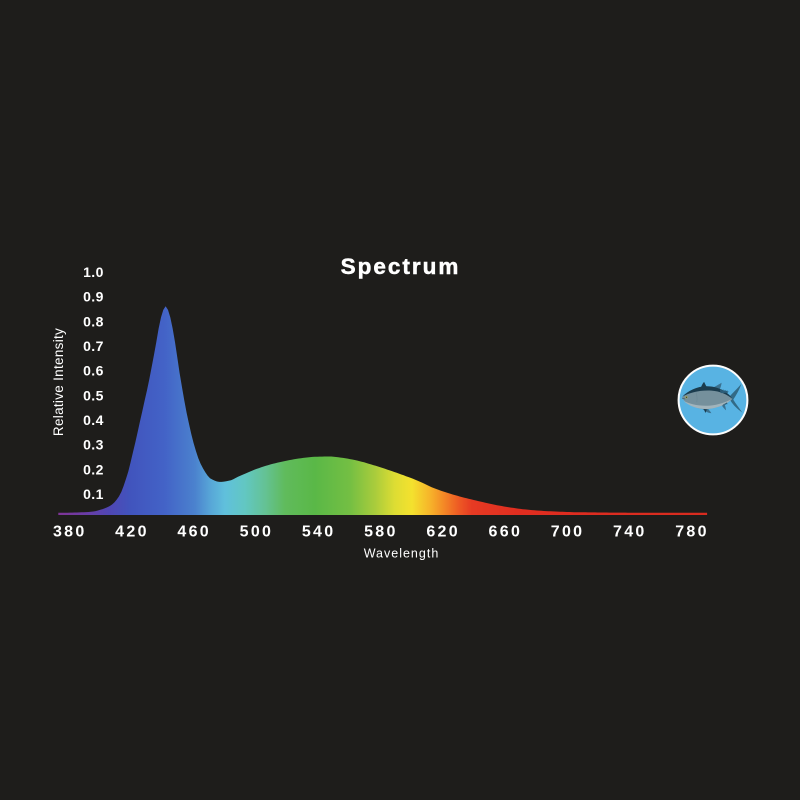  What do you see at coordinates (381, 532) in the screenshot?
I see `svg-text: 580` at bounding box center [381, 532].